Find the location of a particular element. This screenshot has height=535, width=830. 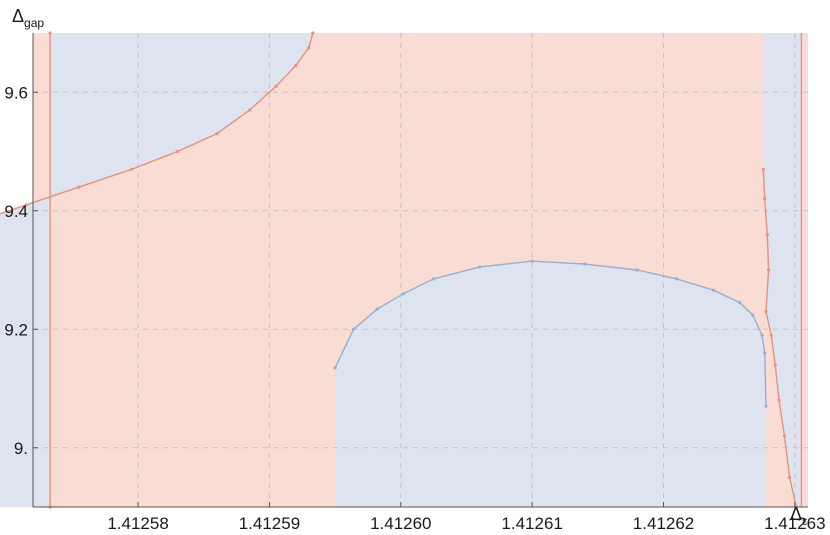

x-axis-title: Δε is located at coordinates (799, 516).